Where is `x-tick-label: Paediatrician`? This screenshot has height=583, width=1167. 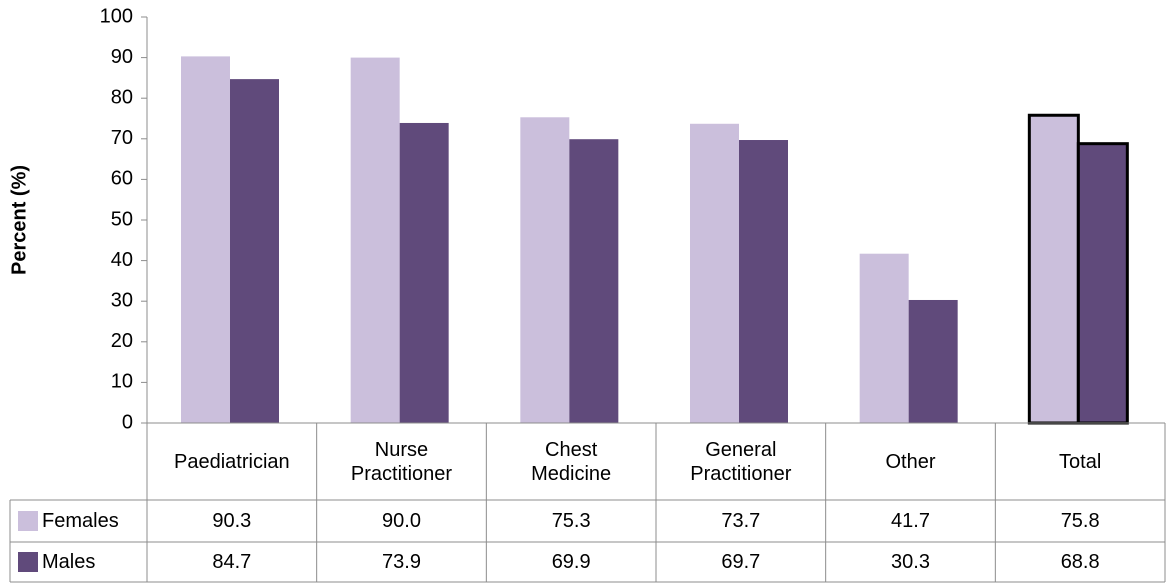 x-tick-label: Paediatrician is located at coordinates (232, 461).